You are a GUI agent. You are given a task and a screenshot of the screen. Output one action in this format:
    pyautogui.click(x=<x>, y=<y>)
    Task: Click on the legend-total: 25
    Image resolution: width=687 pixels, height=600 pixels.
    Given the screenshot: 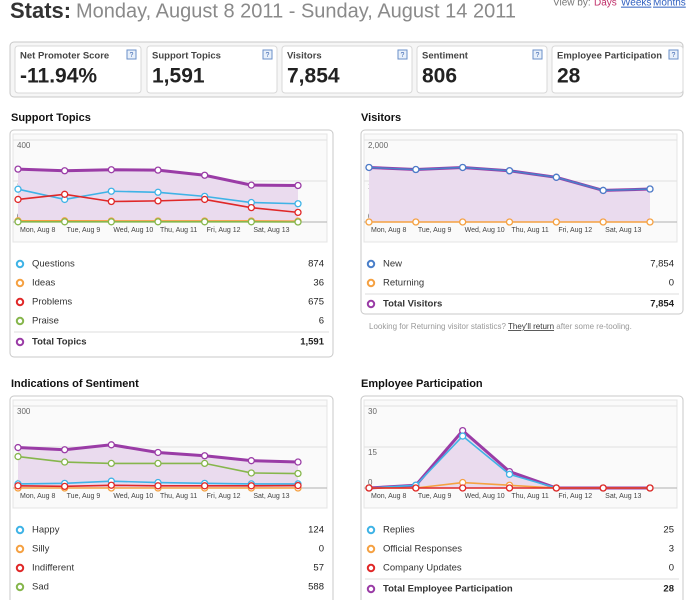 What is the action you would take?
    pyautogui.click(x=668, y=530)
    